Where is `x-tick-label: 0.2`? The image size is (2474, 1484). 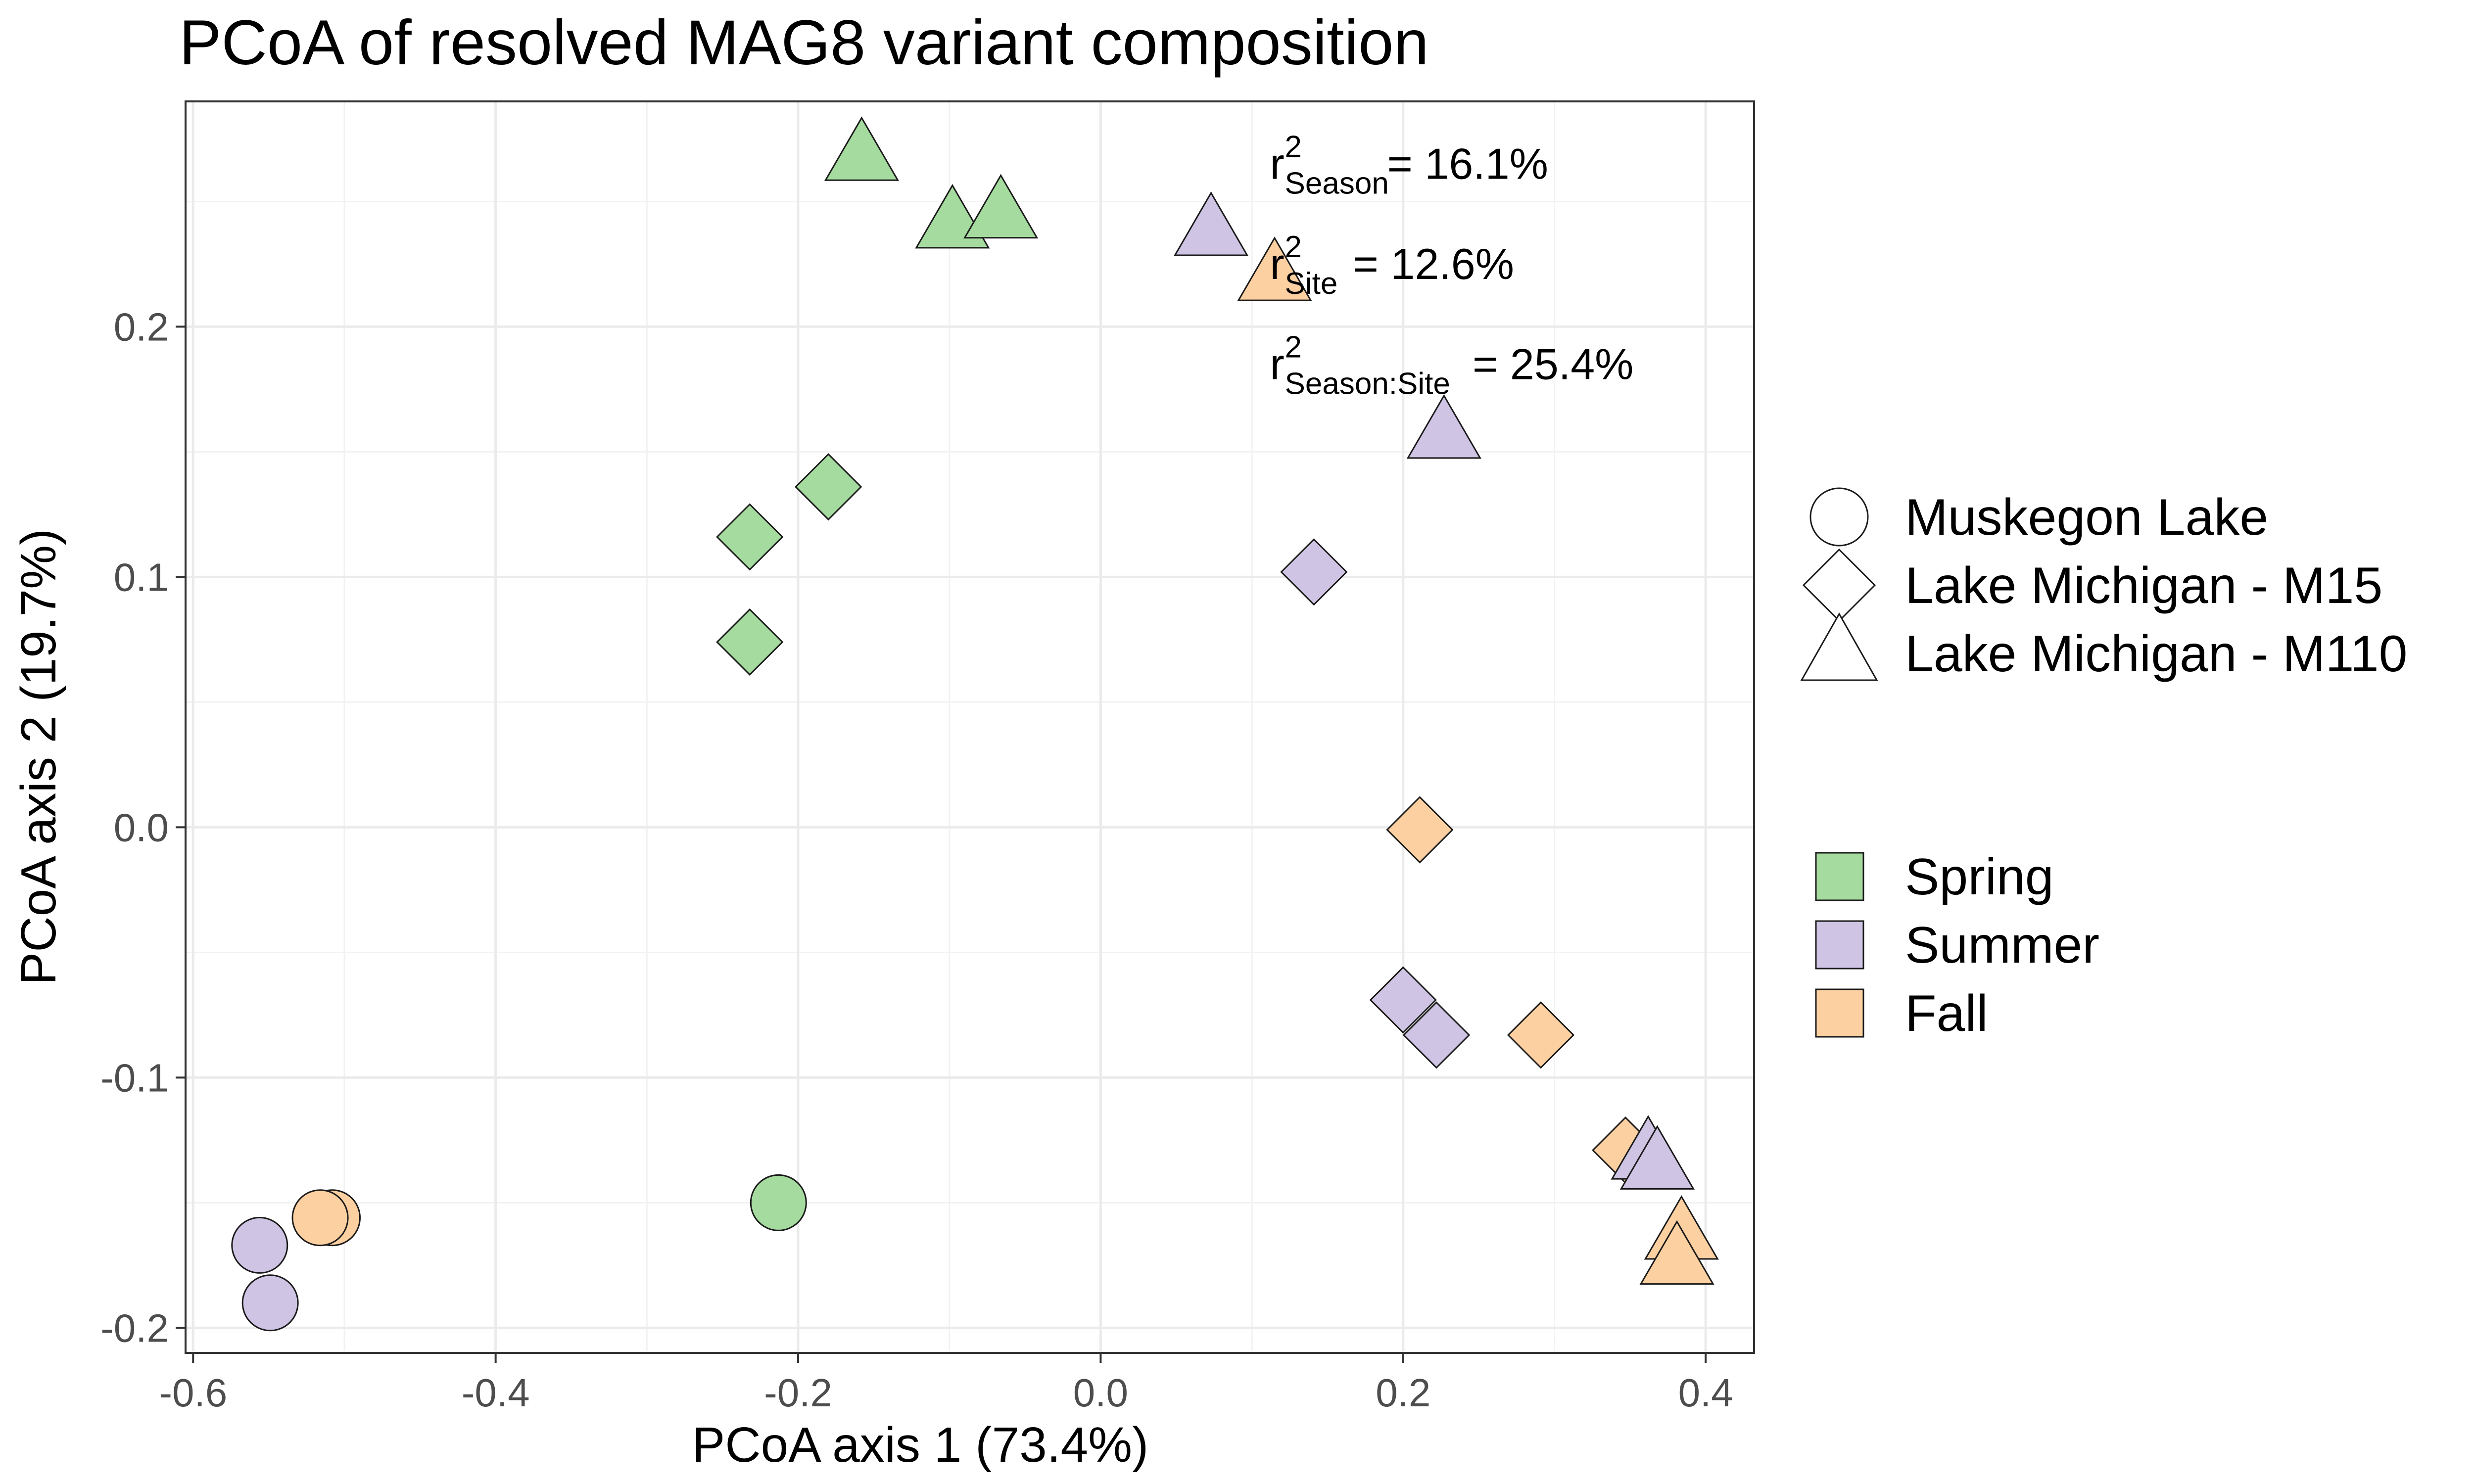 x-tick-label: 0.2 is located at coordinates (1403, 1393).